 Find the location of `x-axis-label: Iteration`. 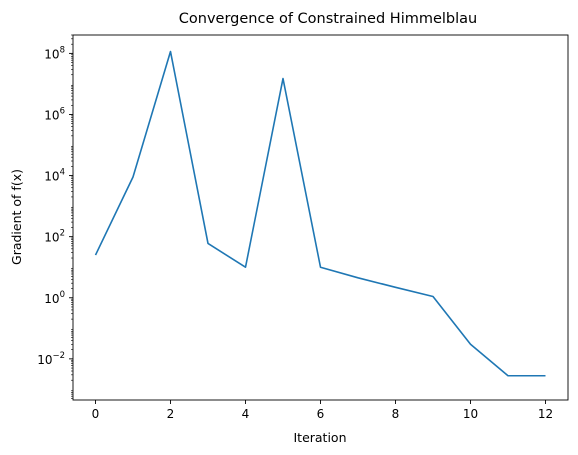

x-axis-label: Iteration is located at coordinates (319, 437).